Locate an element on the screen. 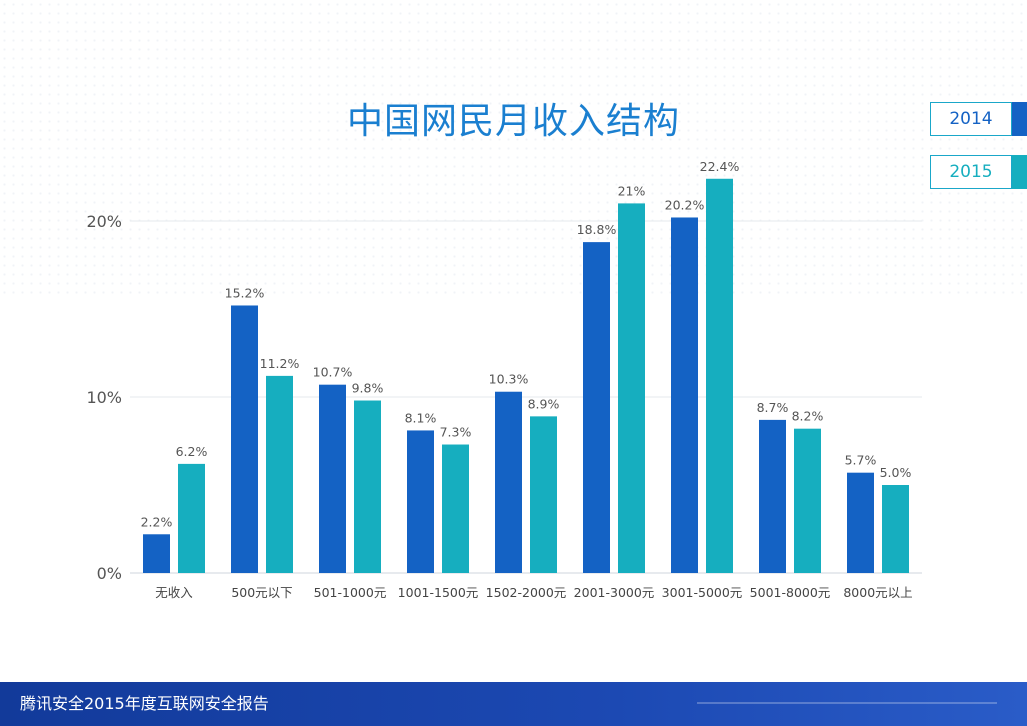  data-label: 21% is located at coordinates (632, 190).